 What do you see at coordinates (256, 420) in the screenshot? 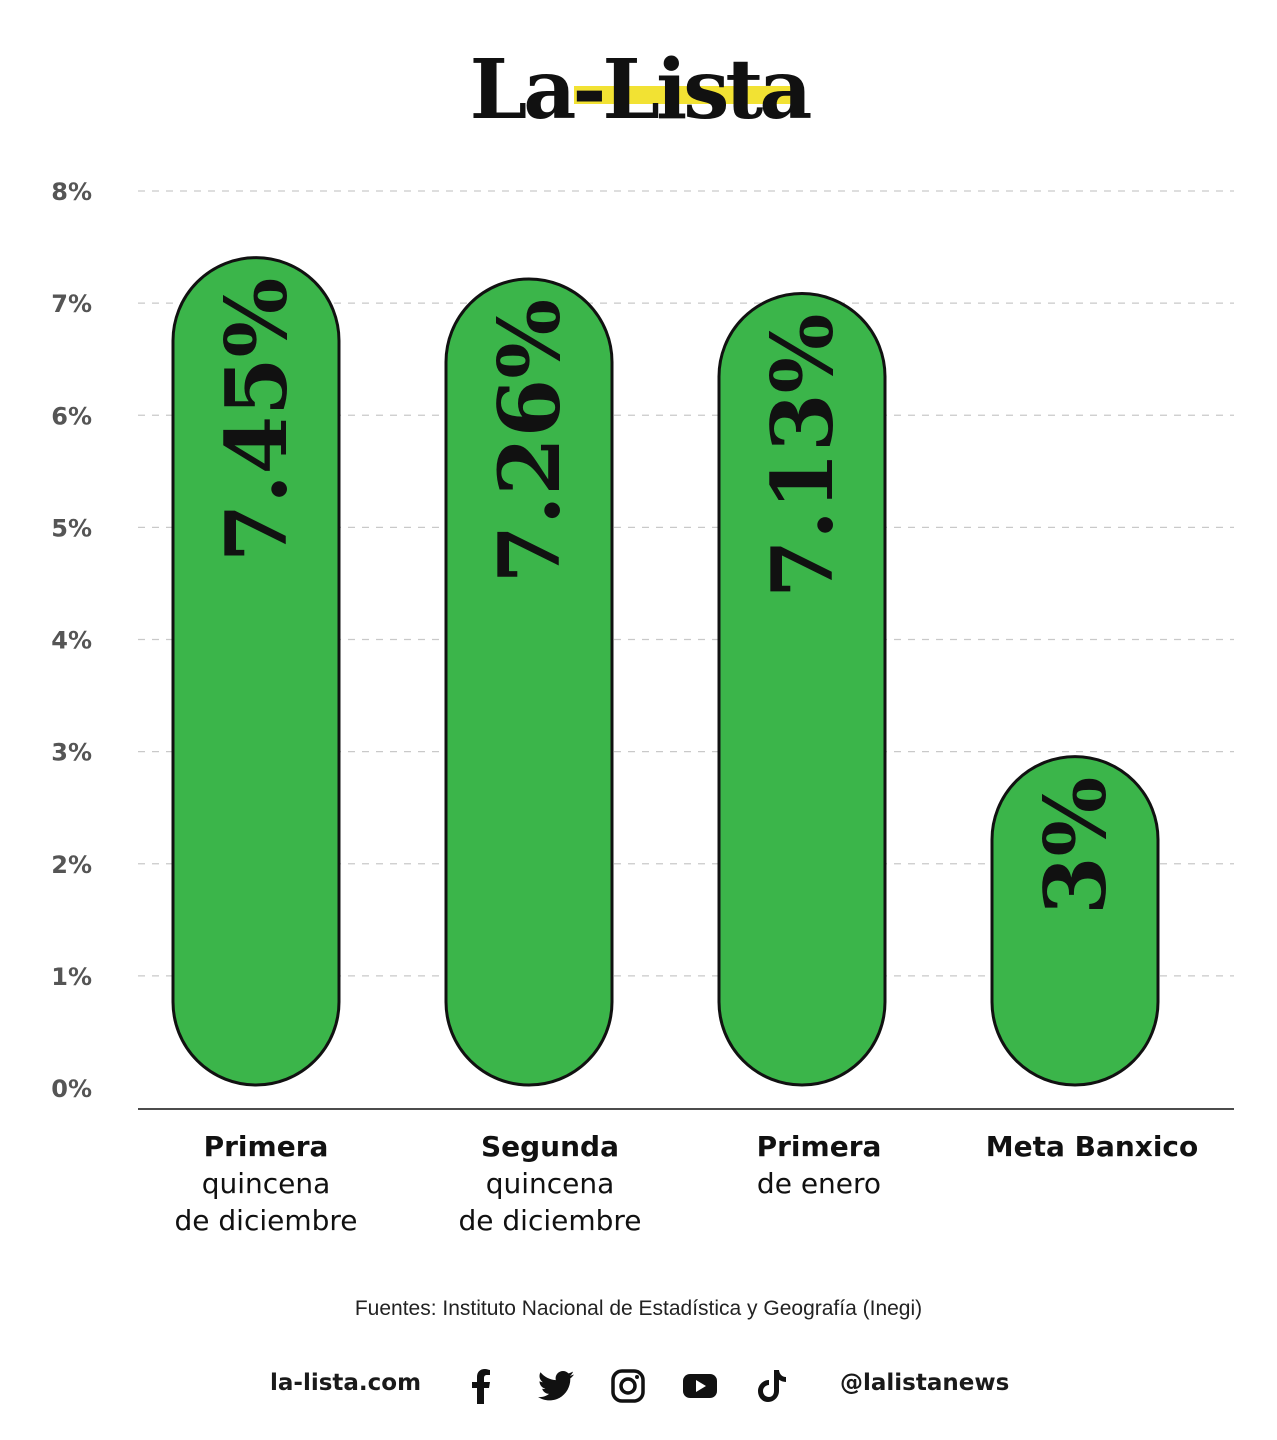
I see `bar-value-label: 7.45%` at bounding box center [256, 420].